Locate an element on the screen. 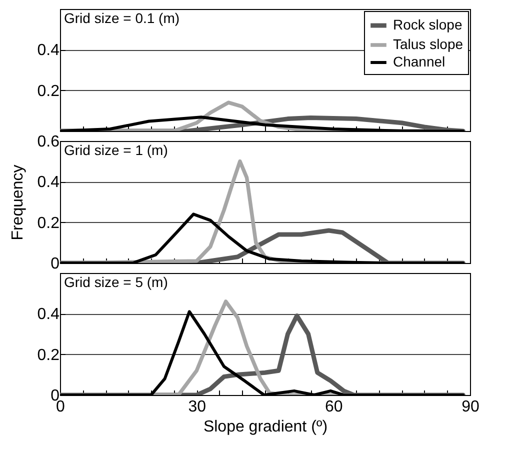 Image resolution: width=516 pixels, height=461 pixels. x-axis-title: Slope gradient (º) is located at coordinates (265, 427).